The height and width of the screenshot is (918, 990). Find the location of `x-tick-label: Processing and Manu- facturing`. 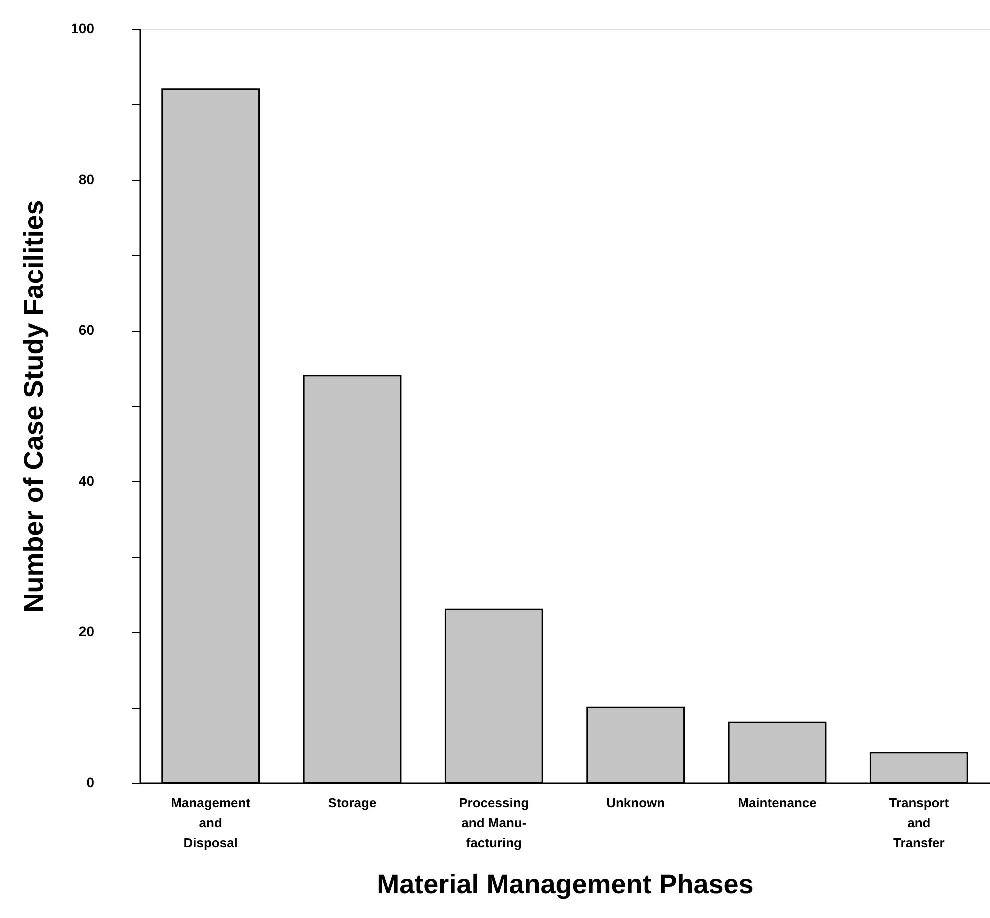

x-tick-label: Processing and Manu- facturing is located at coordinates (494, 823).